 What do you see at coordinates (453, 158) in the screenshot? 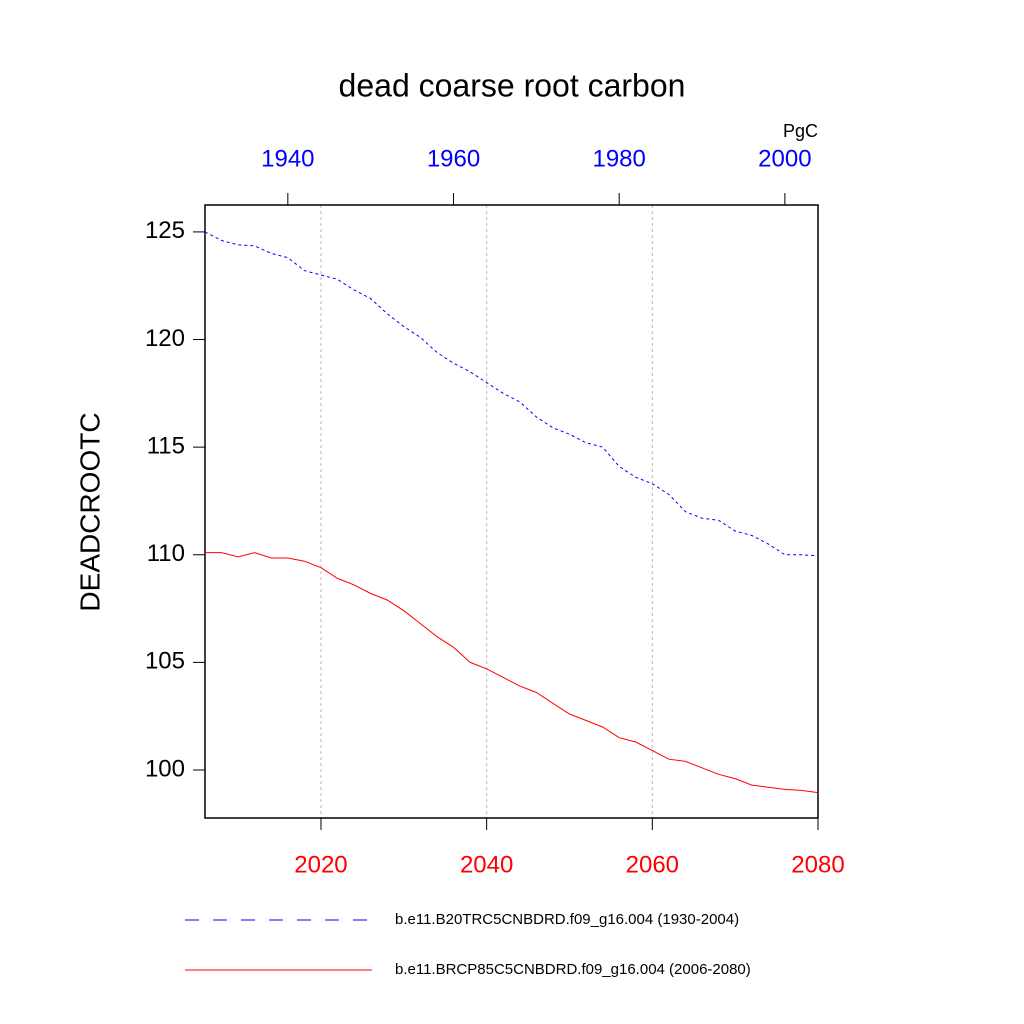
I see `x2-tick-label: 1960` at bounding box center [453, 158].